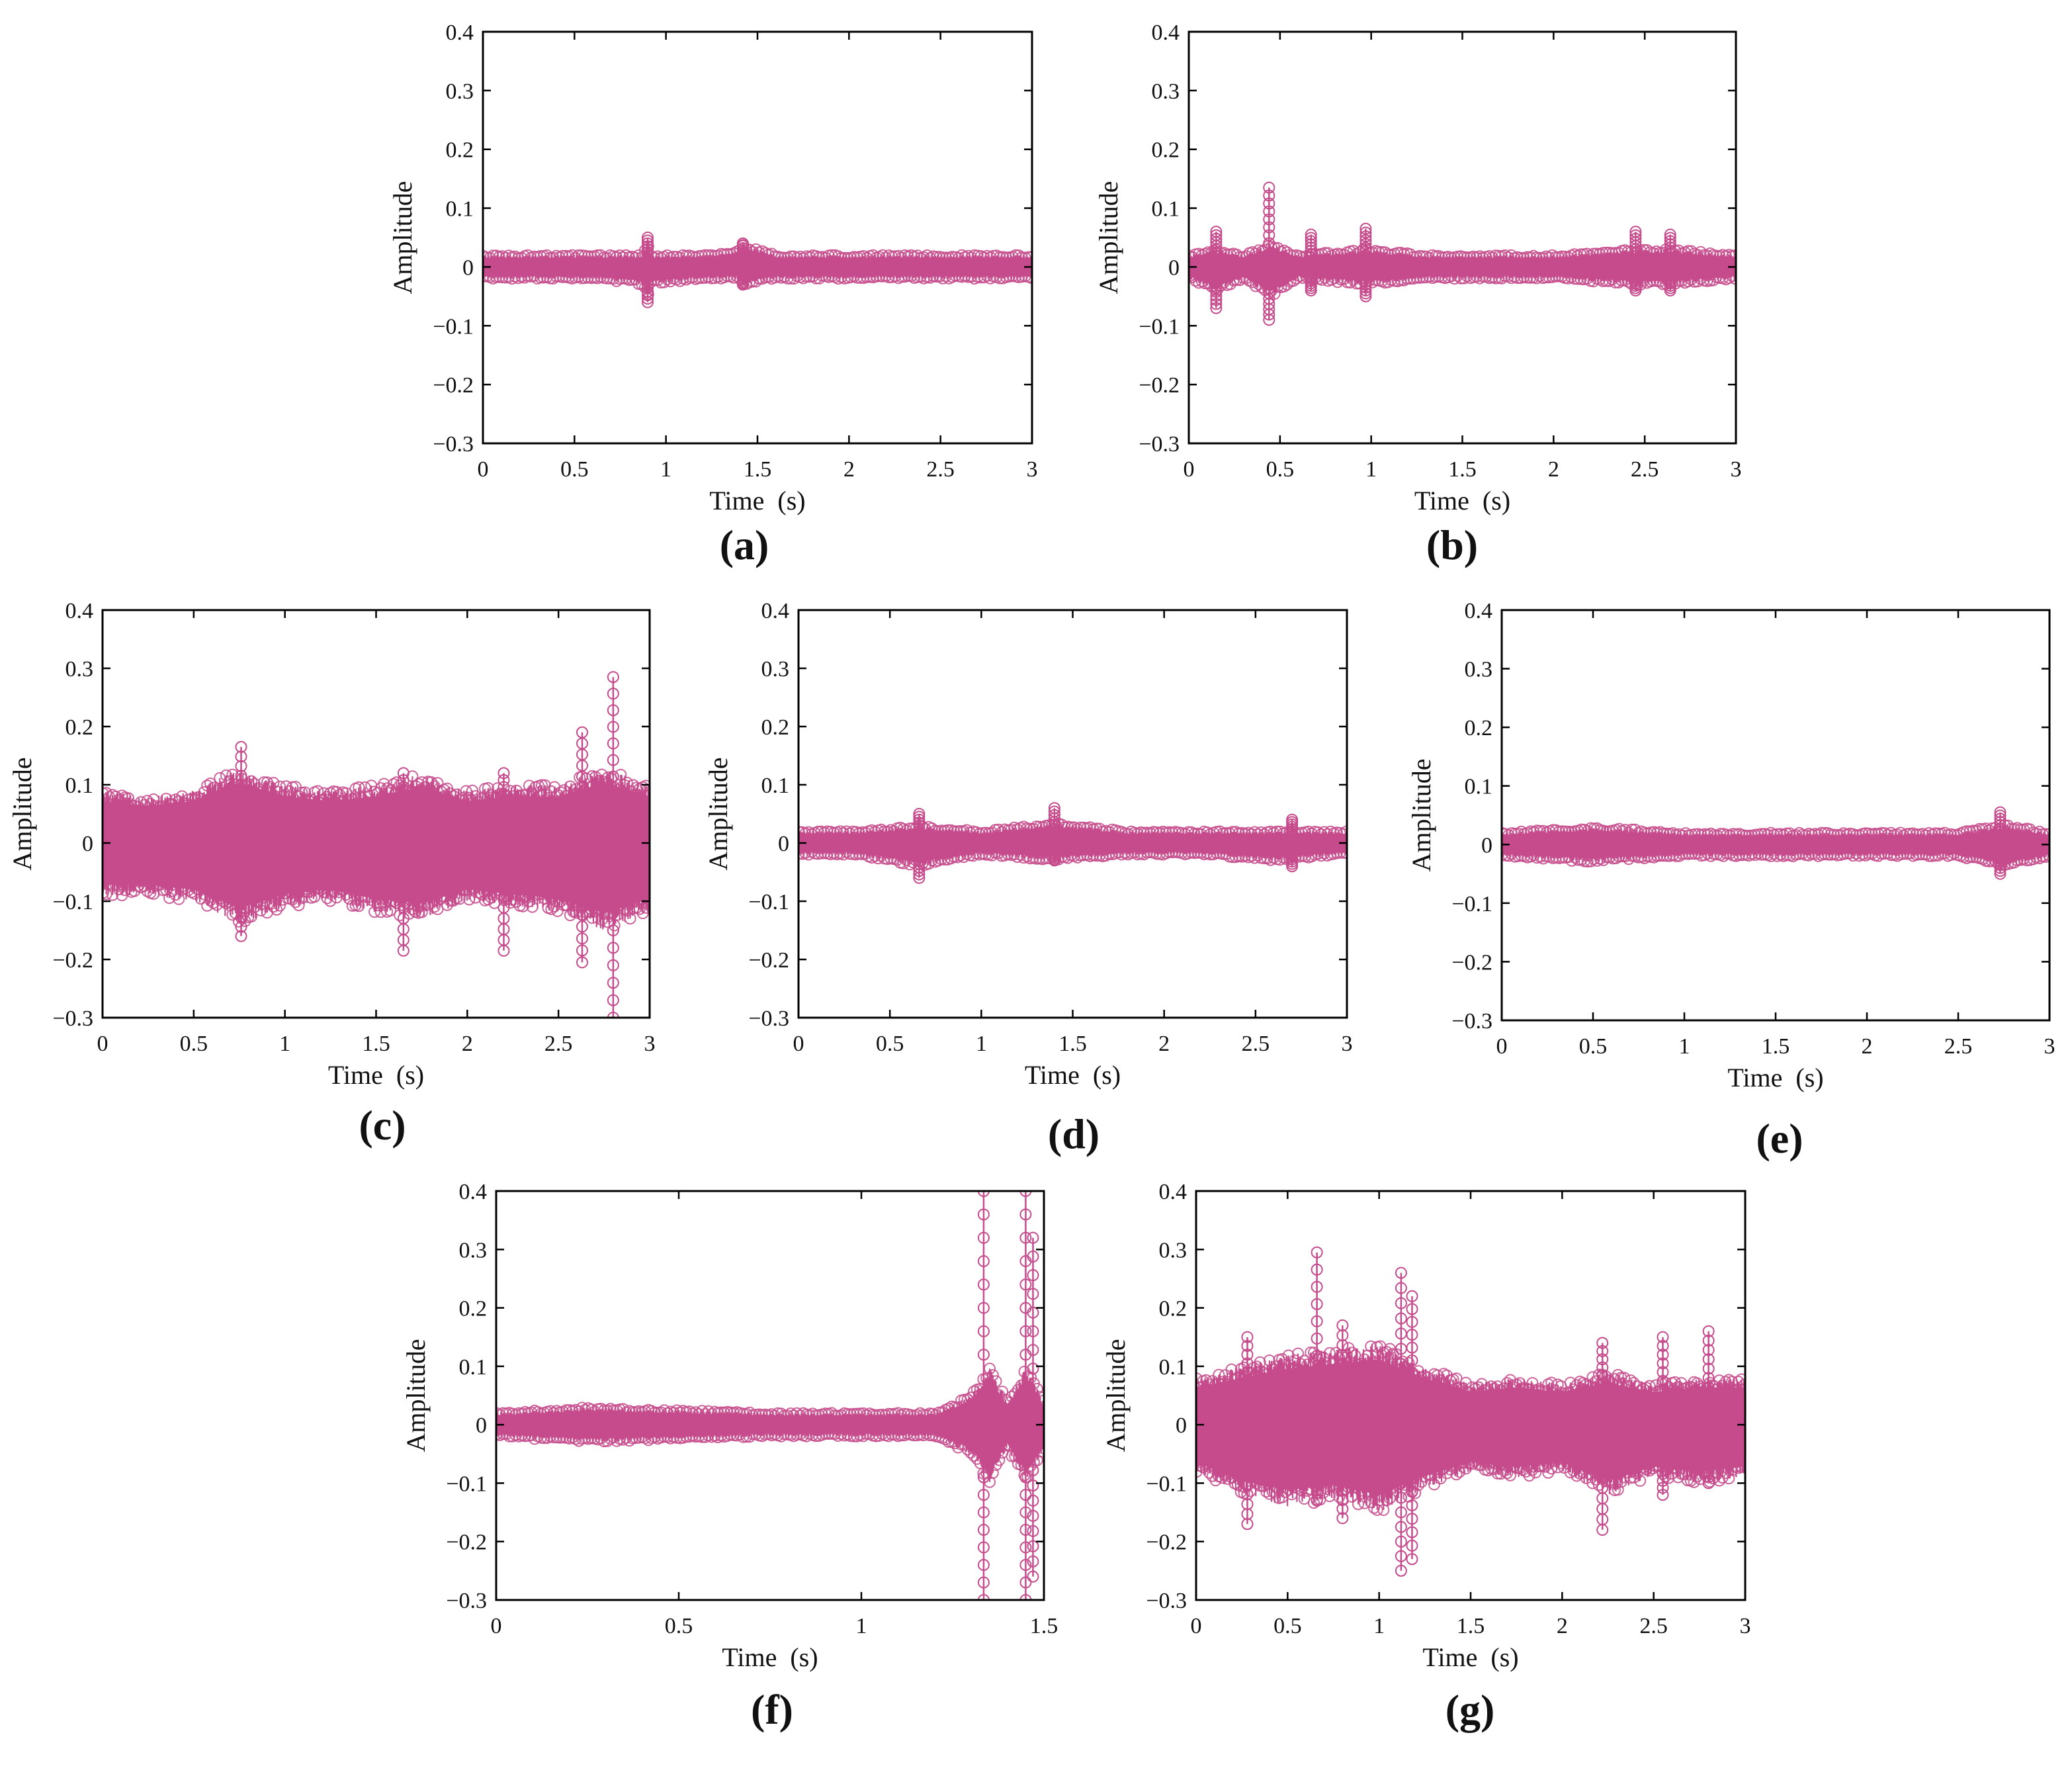  Describe the element at coordinates (768, 1018) in the screenshot. I see `ytick-label-d: −0.3` at that location.